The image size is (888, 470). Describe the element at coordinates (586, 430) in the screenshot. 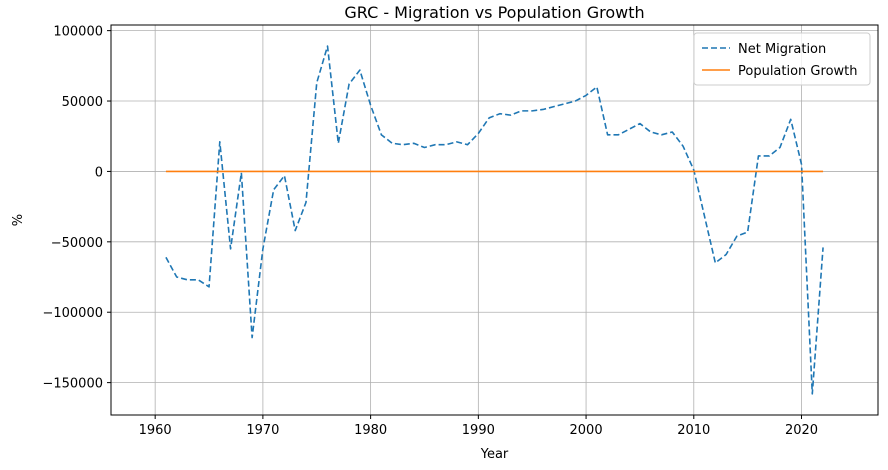

I see `x-tick-label: 2000` at that location.